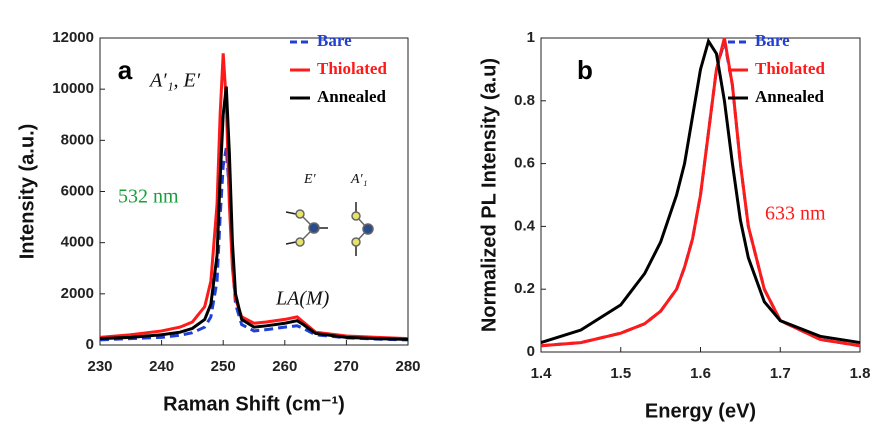 Image resolution: width=872 pixels, height=423 pixels. What do you see at coordinates (99, 366) in the screenshot?
I see `x-tick-label: 230` at bounding box center [99, 366].